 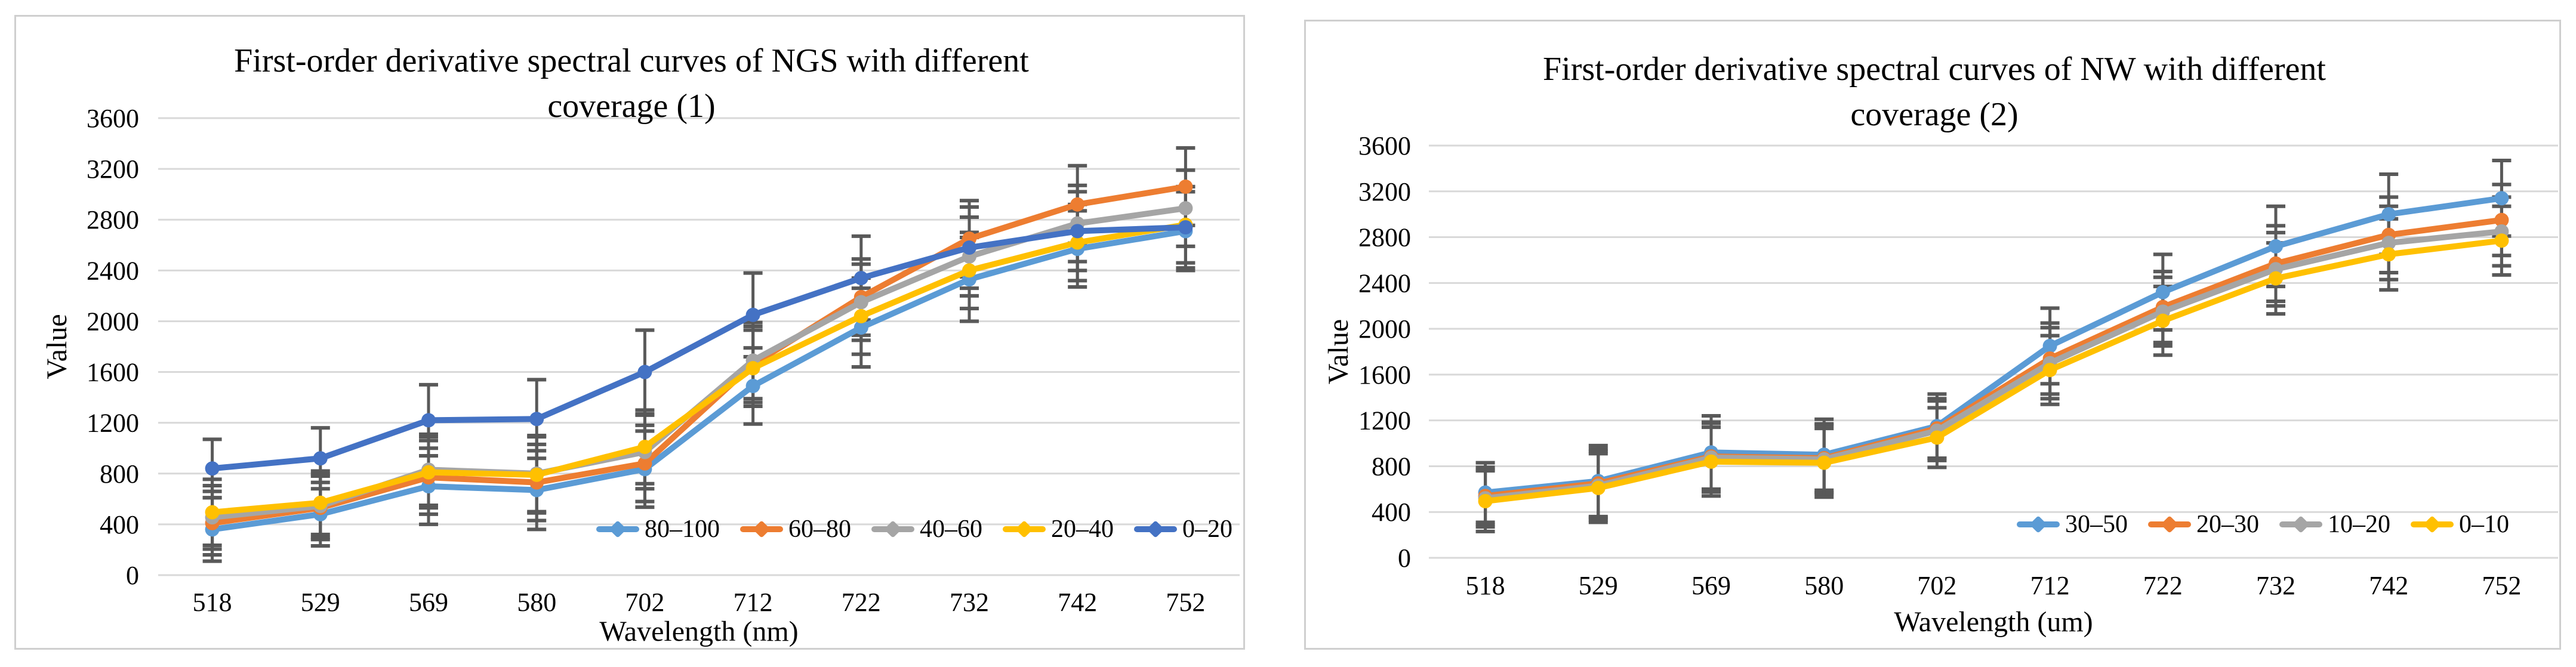 I want to click on legend-label: 40–60, so click(x=951, y=529).